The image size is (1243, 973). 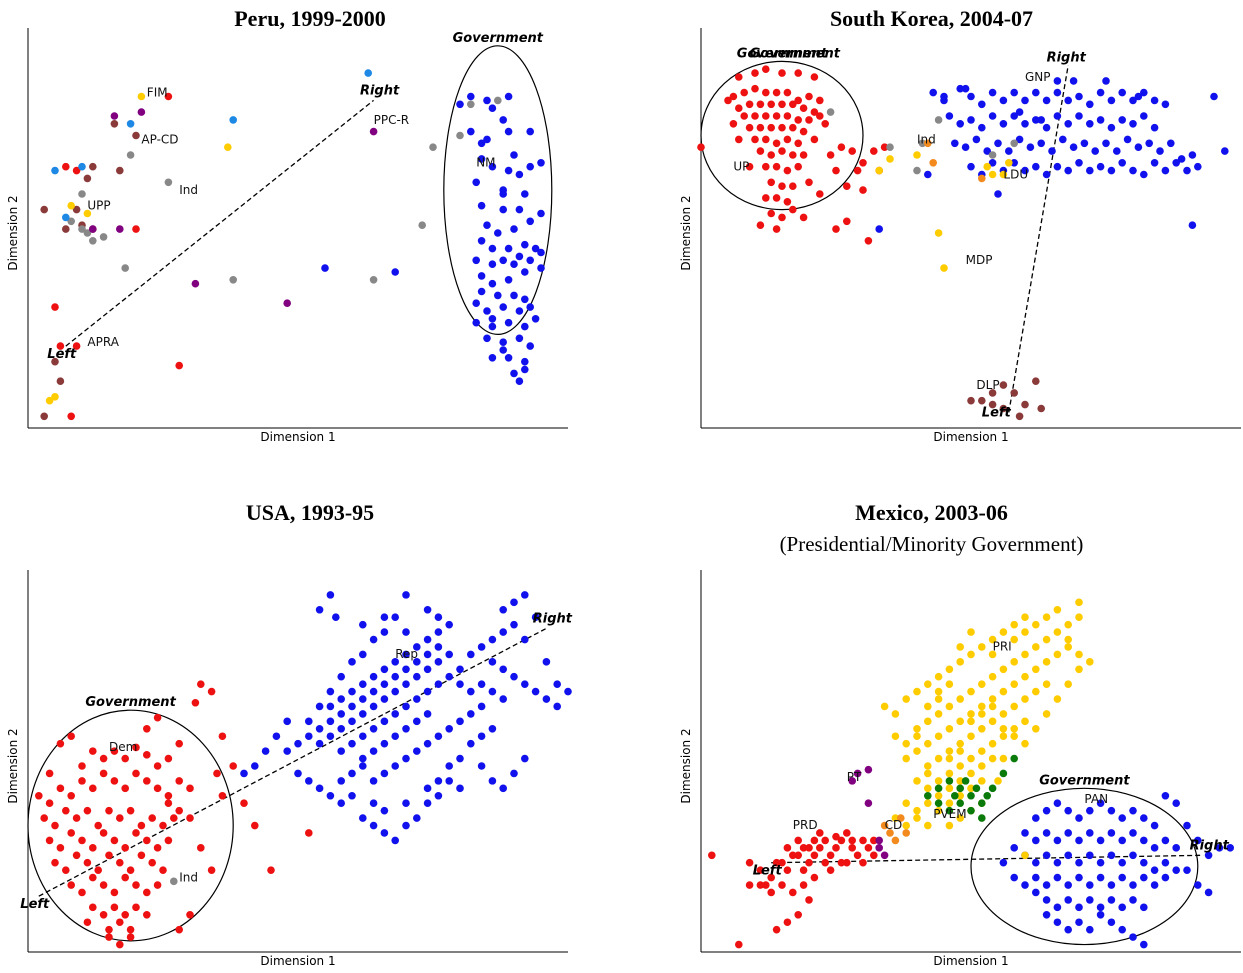 I want to click on party-label: APRA, so click(x=103, y=342).